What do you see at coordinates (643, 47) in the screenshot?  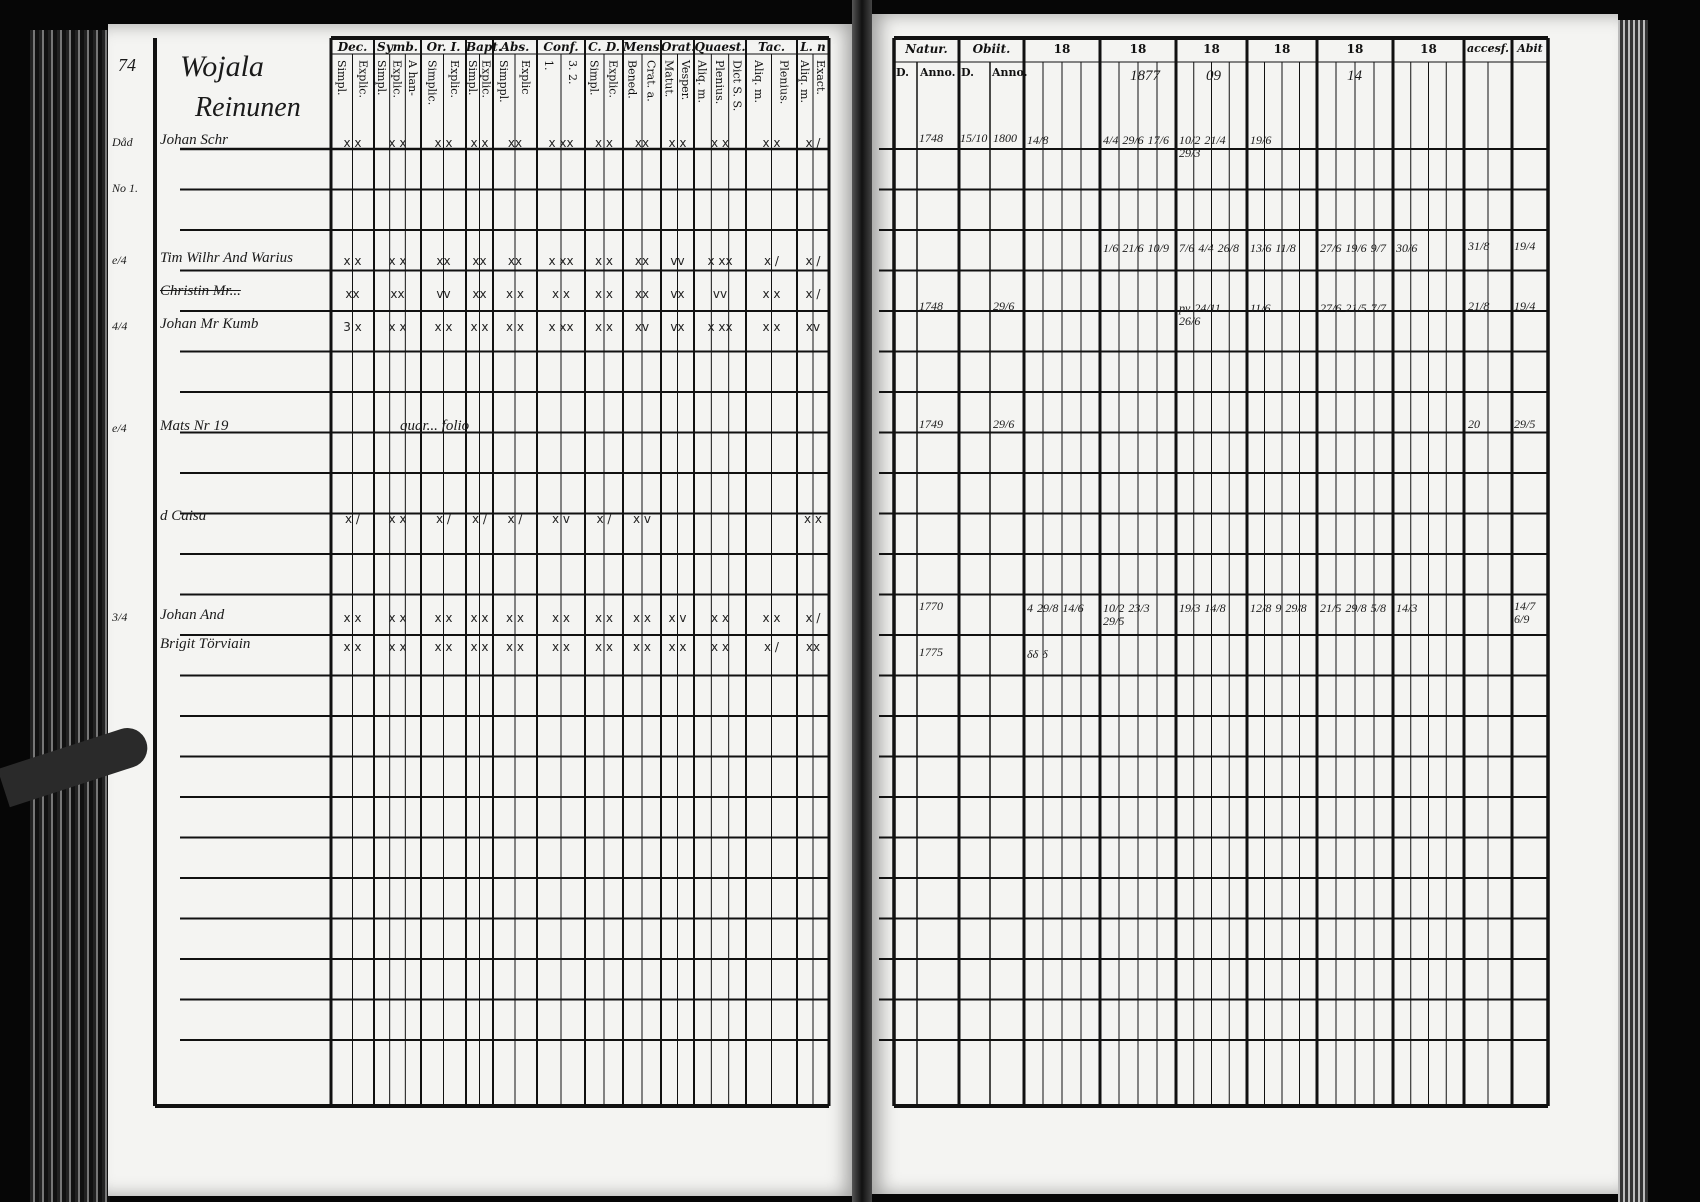 I see `column-header-7: Mens.` at bounding box center [643, 47].